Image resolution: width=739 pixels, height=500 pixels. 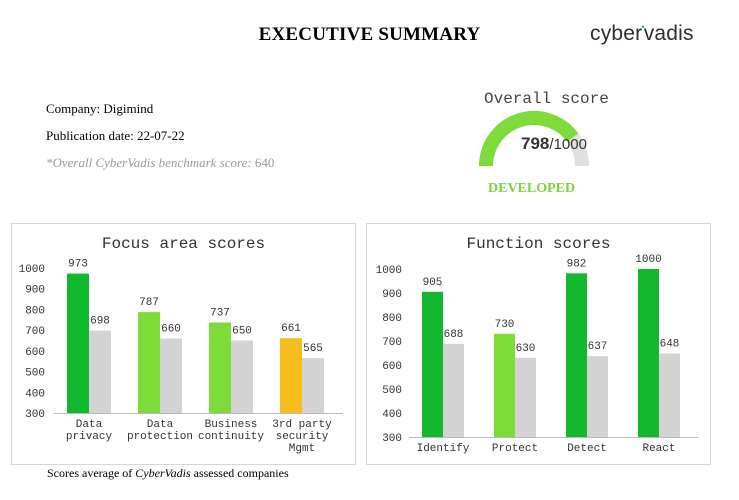 I want to click on bar-value-label: 730, so click(x=505, y=325).